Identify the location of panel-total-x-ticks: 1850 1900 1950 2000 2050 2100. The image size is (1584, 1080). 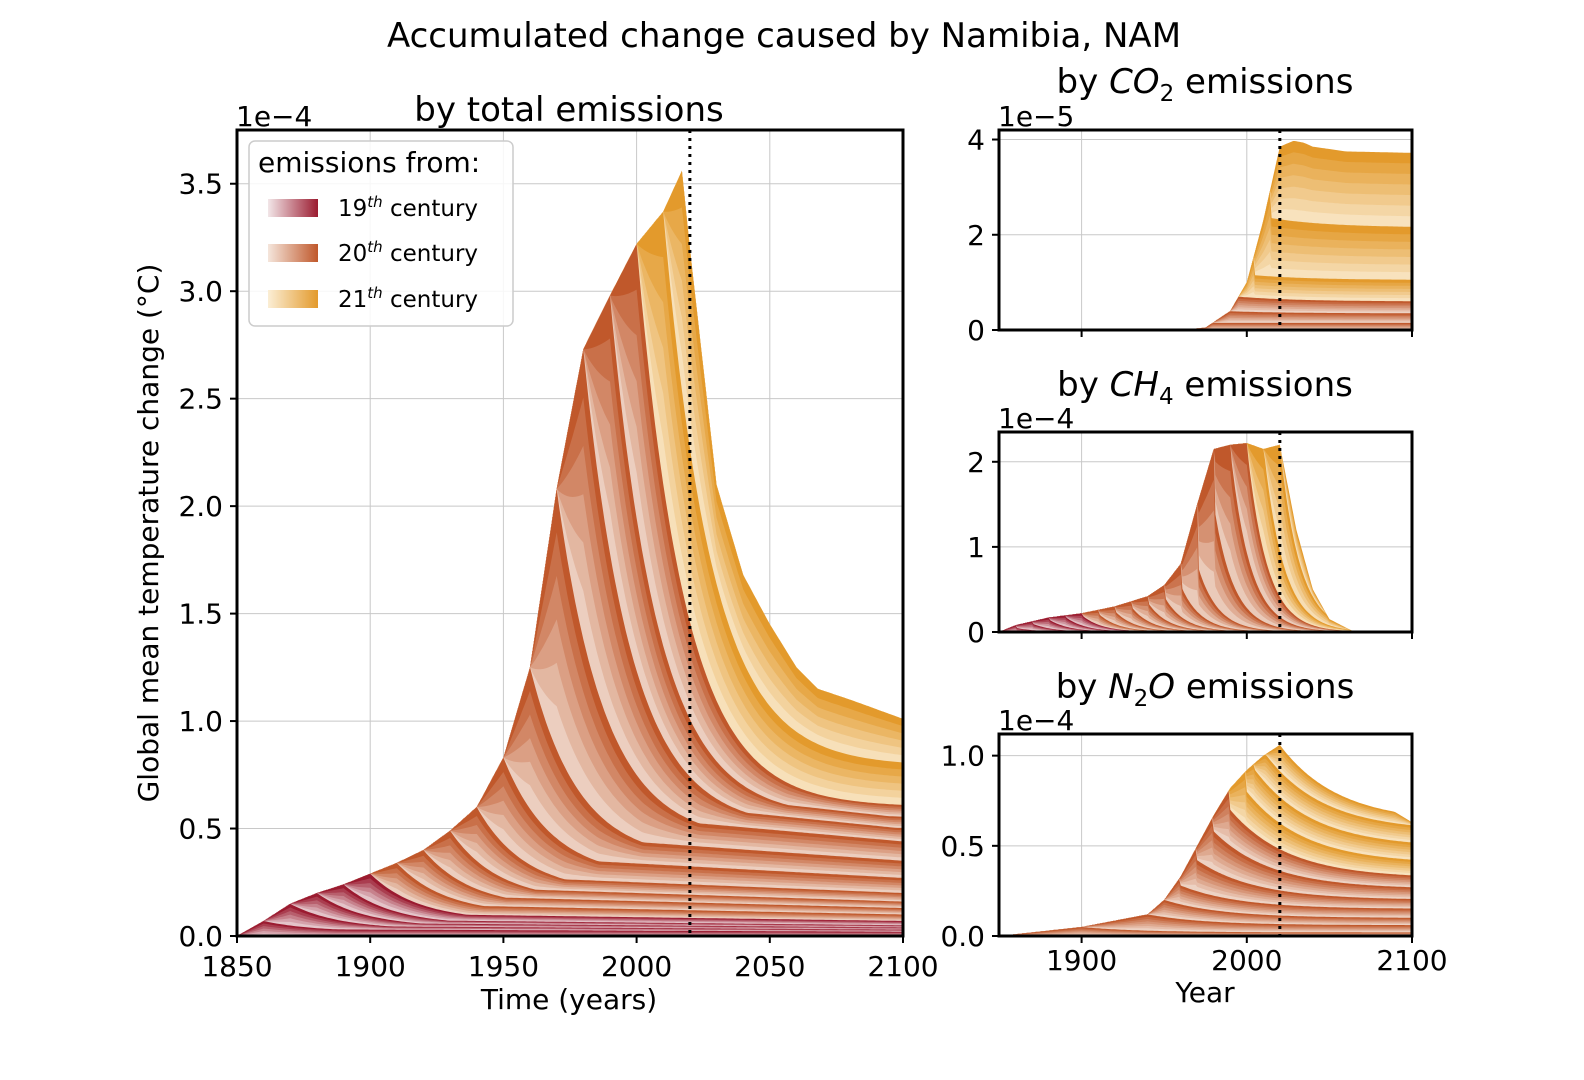
(570, 959).